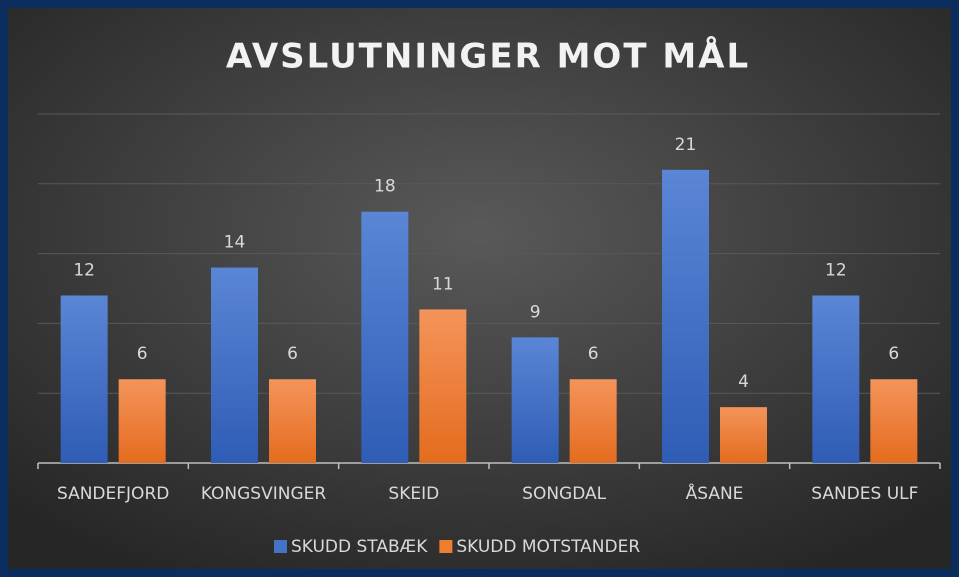 This screenshot has height=577, width=959. Describe the element at coordinates (743, 382) in the screenshot. I see `data-label: 4` at that location.